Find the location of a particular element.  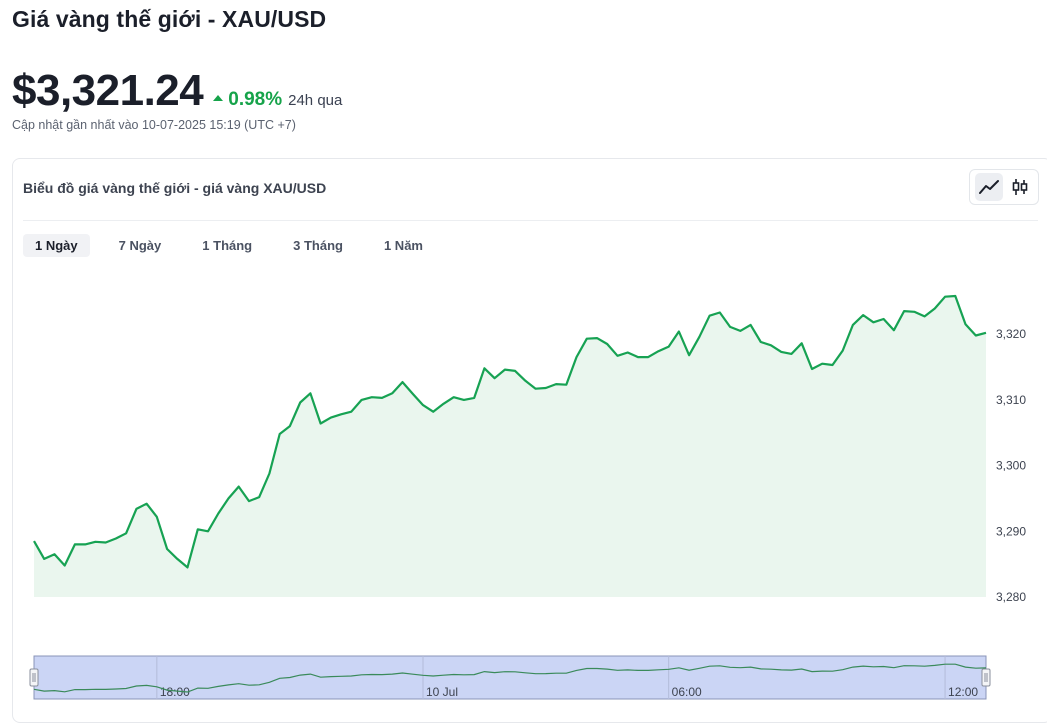

line-chart-icon is located at coordinates (988, 187).